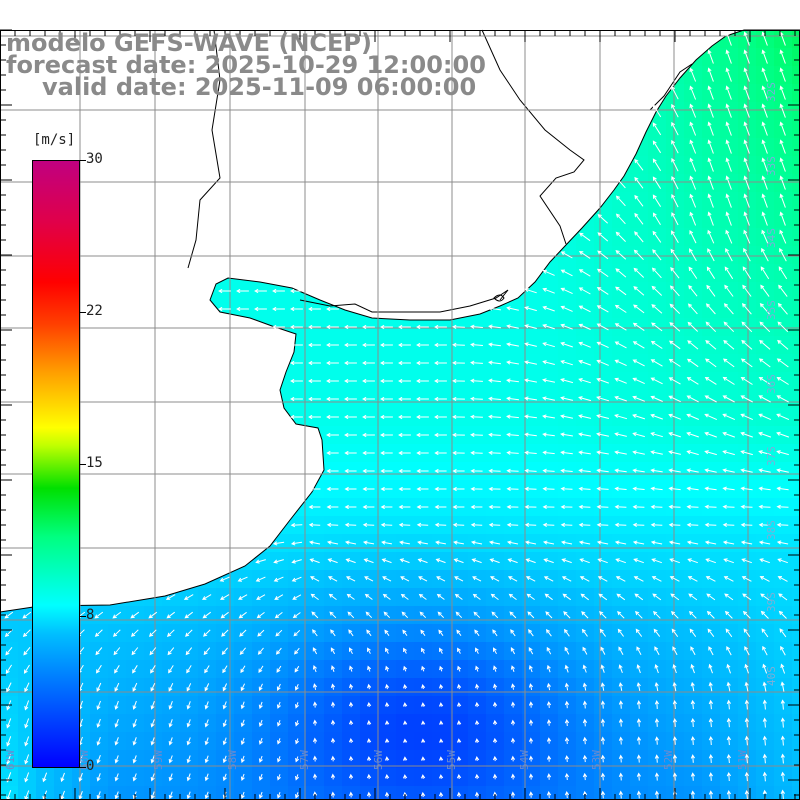 Image resolution: width=800 pixels, height=800 pixels. Describe the element at coordinates (771, 166) in the screenshot. I see `lat-label: 33S` at that location.